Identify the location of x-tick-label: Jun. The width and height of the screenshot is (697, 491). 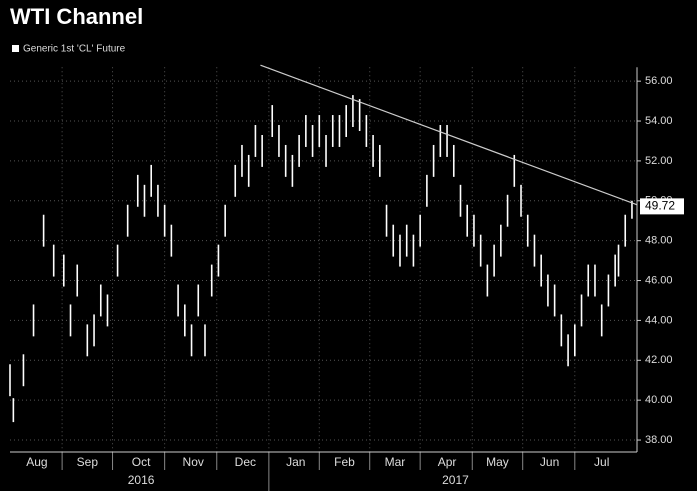
(549, 462).